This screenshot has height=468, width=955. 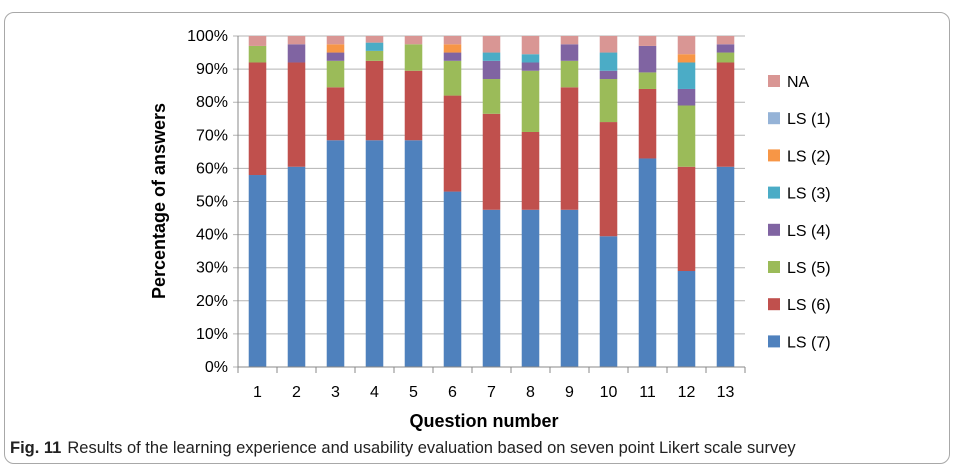 I want to click on legend-label: LS (6), so click(x=809, y=305).